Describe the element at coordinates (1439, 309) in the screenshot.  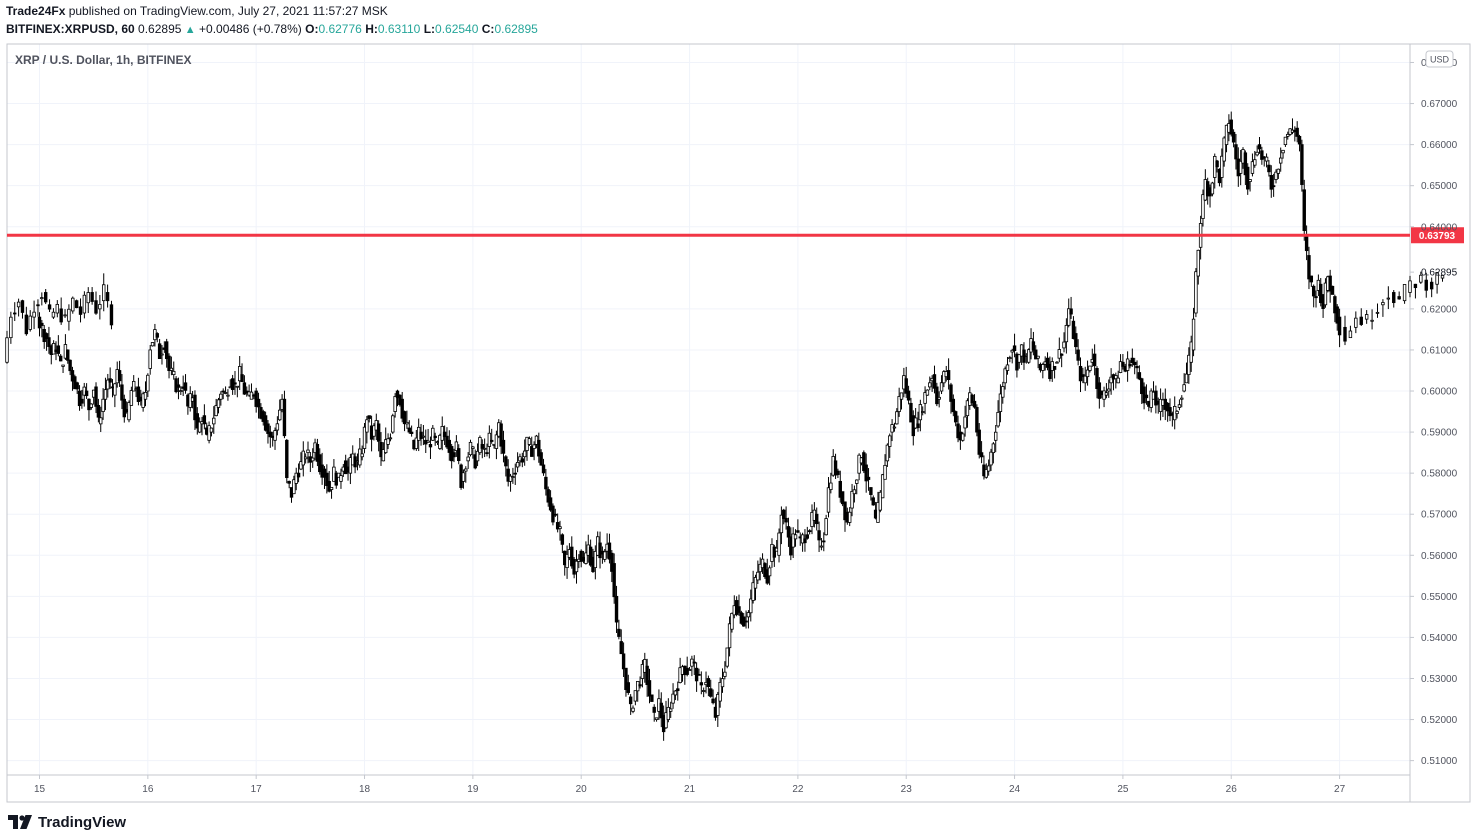
I see `price-tick-label: 0.62000` at that location.